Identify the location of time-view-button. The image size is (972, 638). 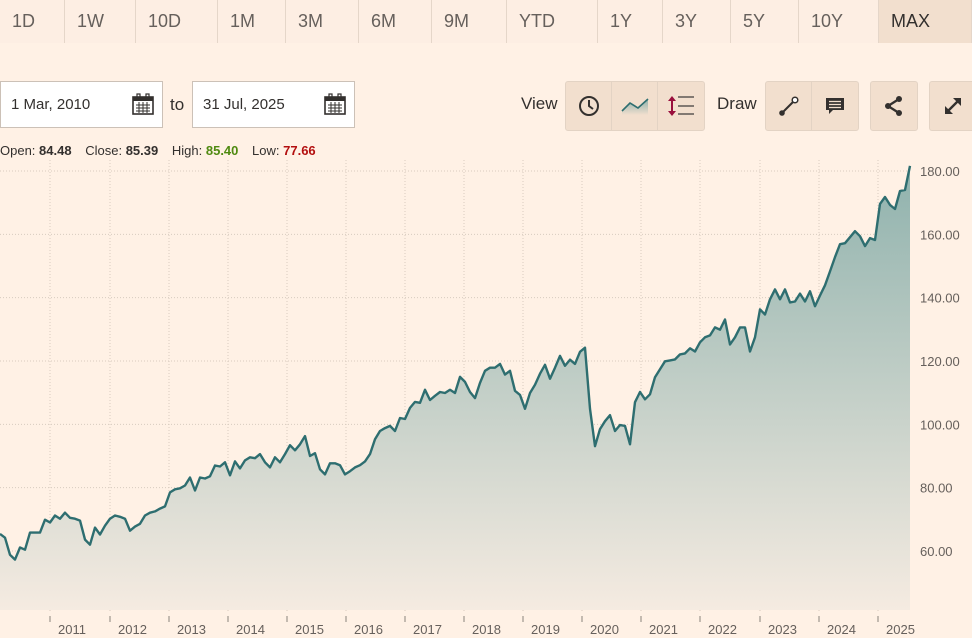
(589, 106).